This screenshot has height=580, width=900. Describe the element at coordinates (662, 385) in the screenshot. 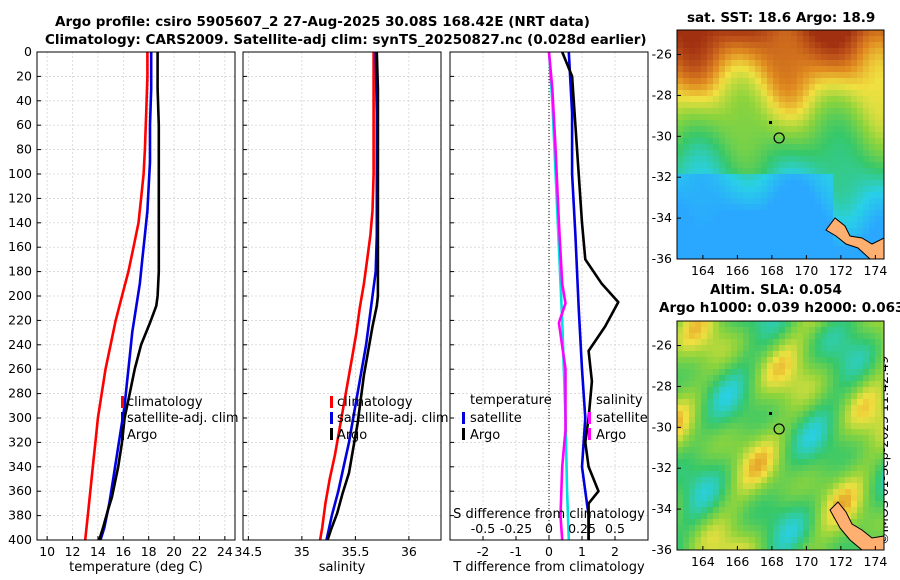

I see `map-y-tick-label: -28` at that location.